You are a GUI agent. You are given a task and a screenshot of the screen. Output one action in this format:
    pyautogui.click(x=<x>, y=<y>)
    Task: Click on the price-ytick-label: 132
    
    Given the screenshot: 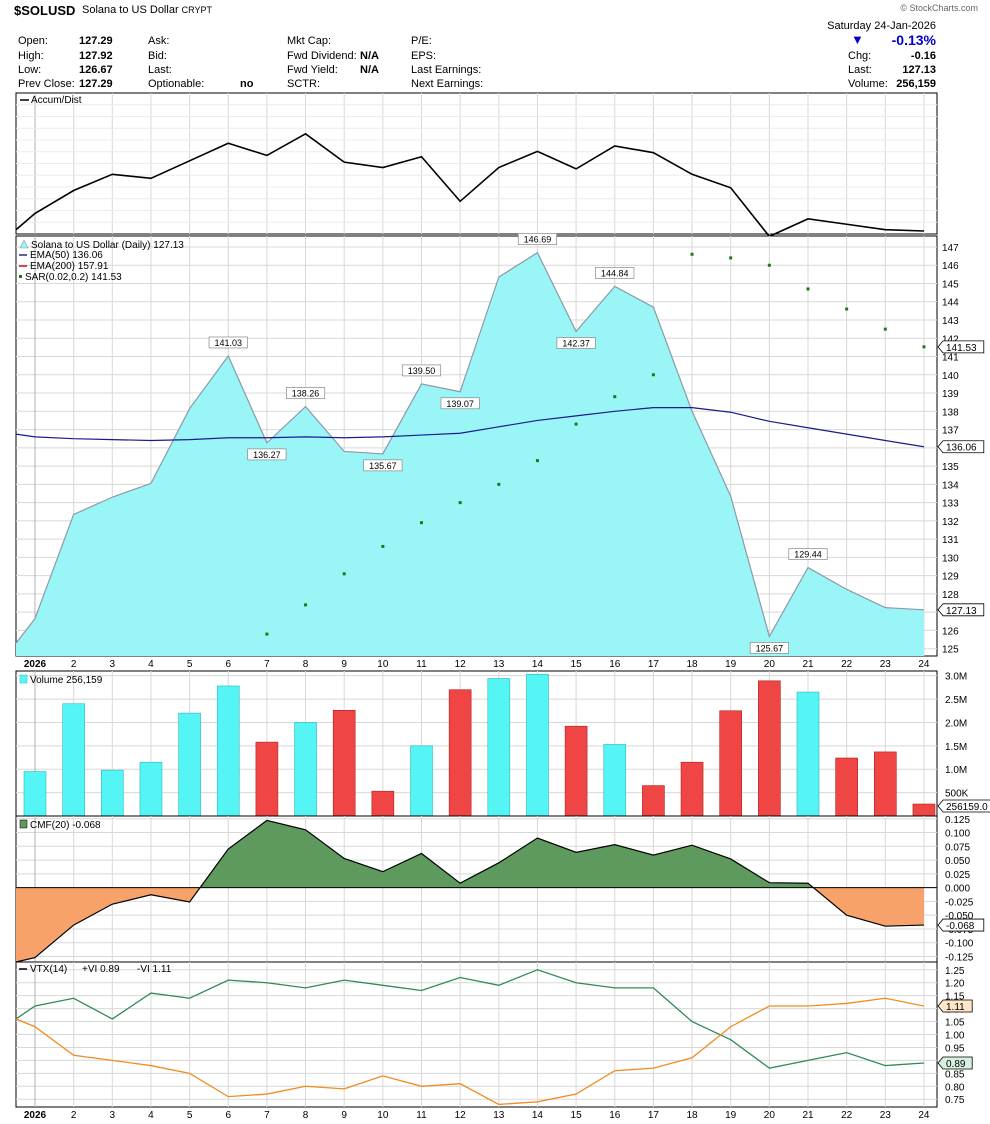 What is the action you would take?
    pyautogui.click(x=950, y=522)
    